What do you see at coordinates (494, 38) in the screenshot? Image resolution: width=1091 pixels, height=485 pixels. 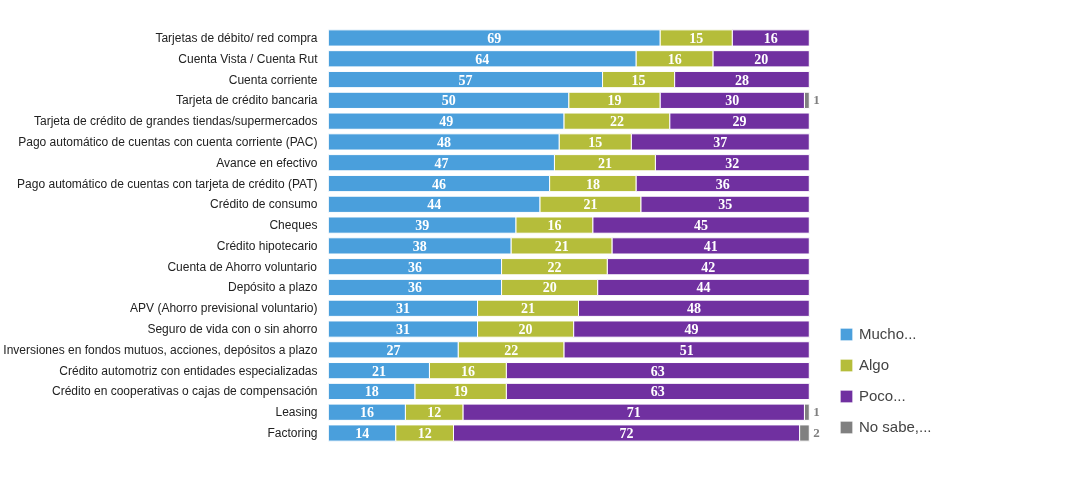 I see `data-label: 69` at bounding box center [494, 38].